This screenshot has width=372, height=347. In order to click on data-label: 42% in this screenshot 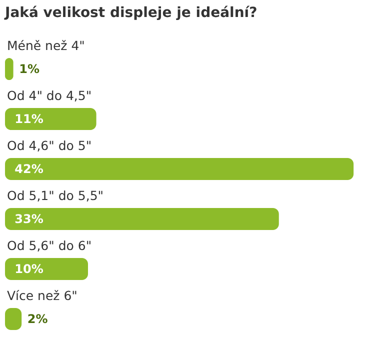, I will do `click(29, 169)`.